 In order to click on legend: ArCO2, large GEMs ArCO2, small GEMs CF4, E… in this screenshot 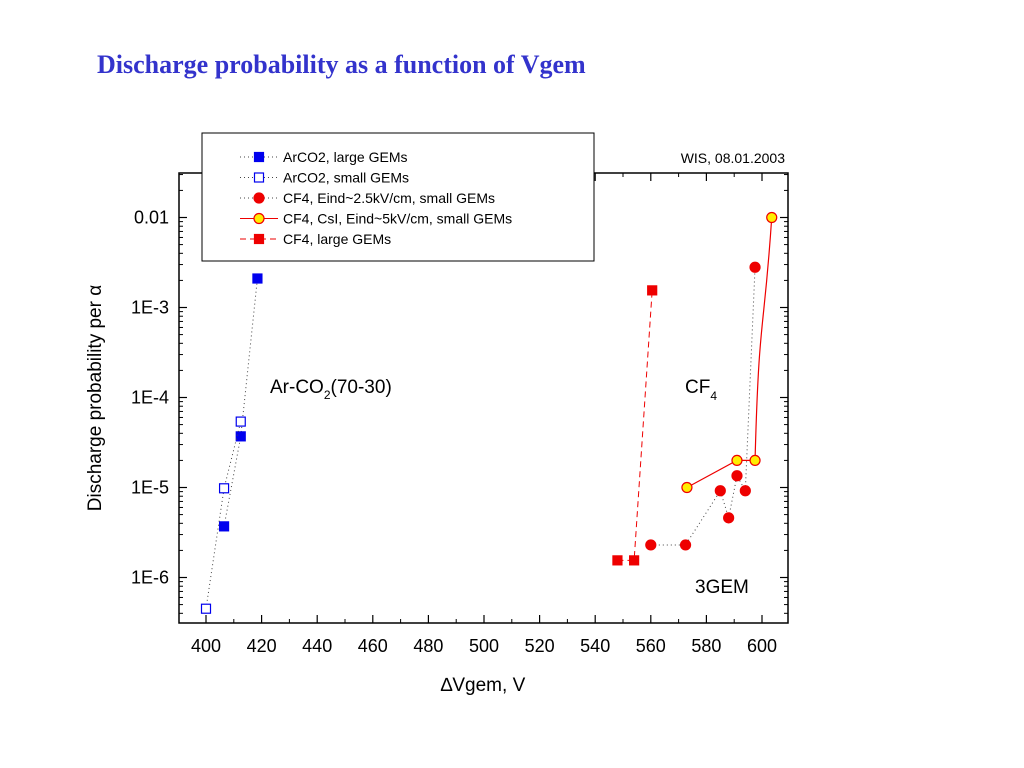, I will do `click(398, 197)`.